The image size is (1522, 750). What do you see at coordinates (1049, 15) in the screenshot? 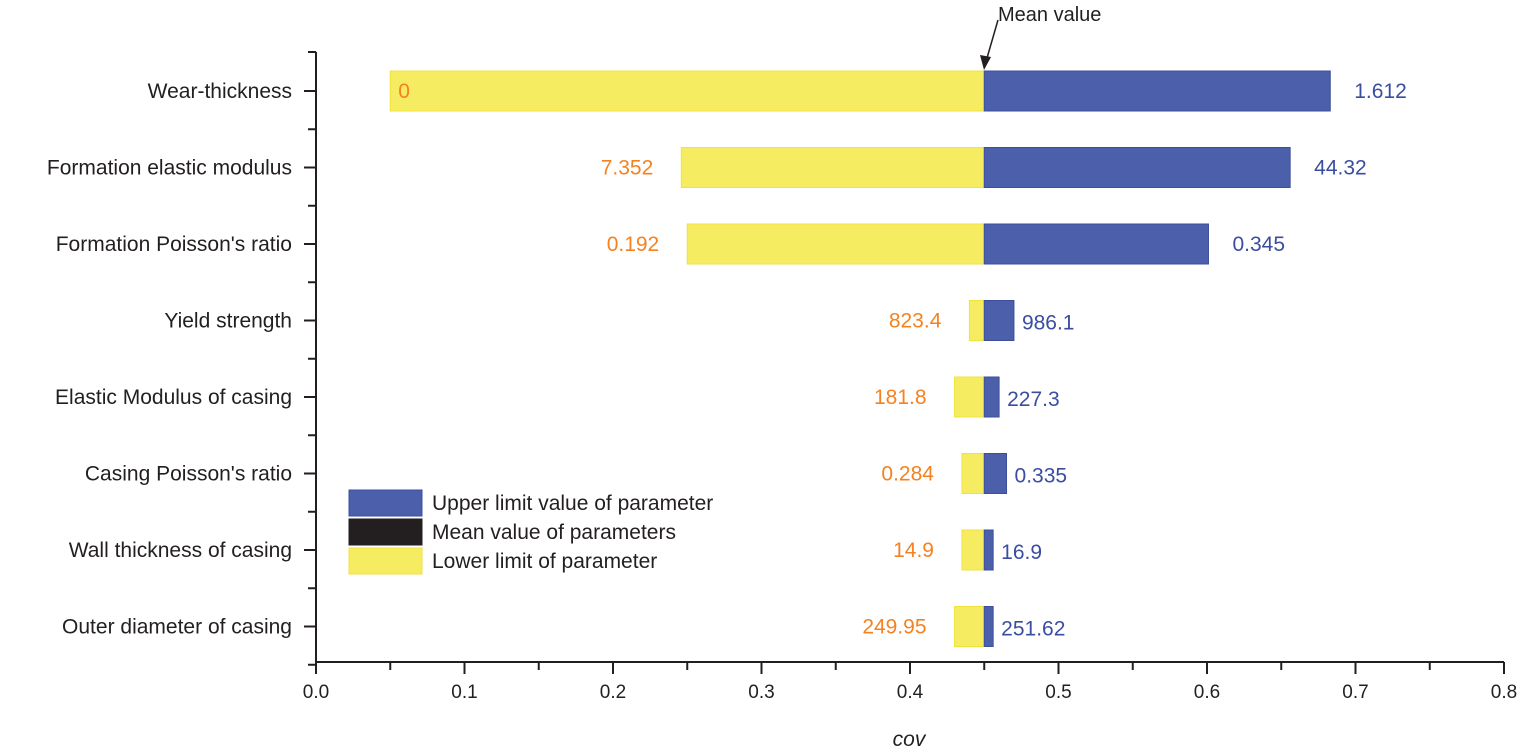
I see `mean-annotation-text: Mean value` at bounding box center [1049, 15].